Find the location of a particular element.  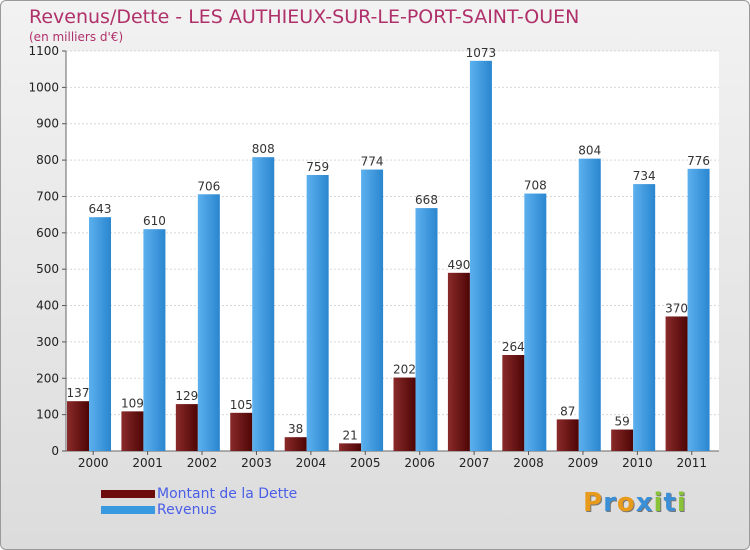

x-tick-label: 2002 is located at coordinates (202, 463).